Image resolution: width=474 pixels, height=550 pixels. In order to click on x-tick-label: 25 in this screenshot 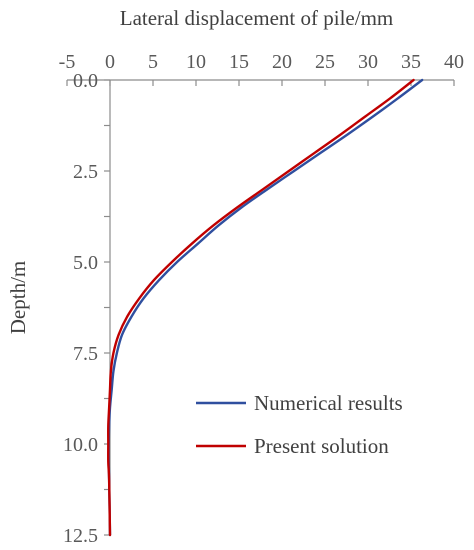, I will do `click(325, 62)`.